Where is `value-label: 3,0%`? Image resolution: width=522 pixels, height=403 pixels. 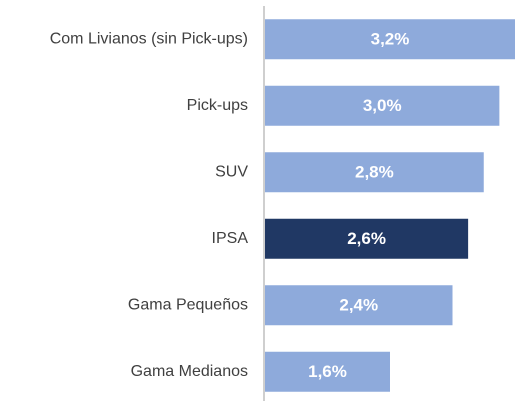
value-label: 3,0% is located at coordinates (382, 105).